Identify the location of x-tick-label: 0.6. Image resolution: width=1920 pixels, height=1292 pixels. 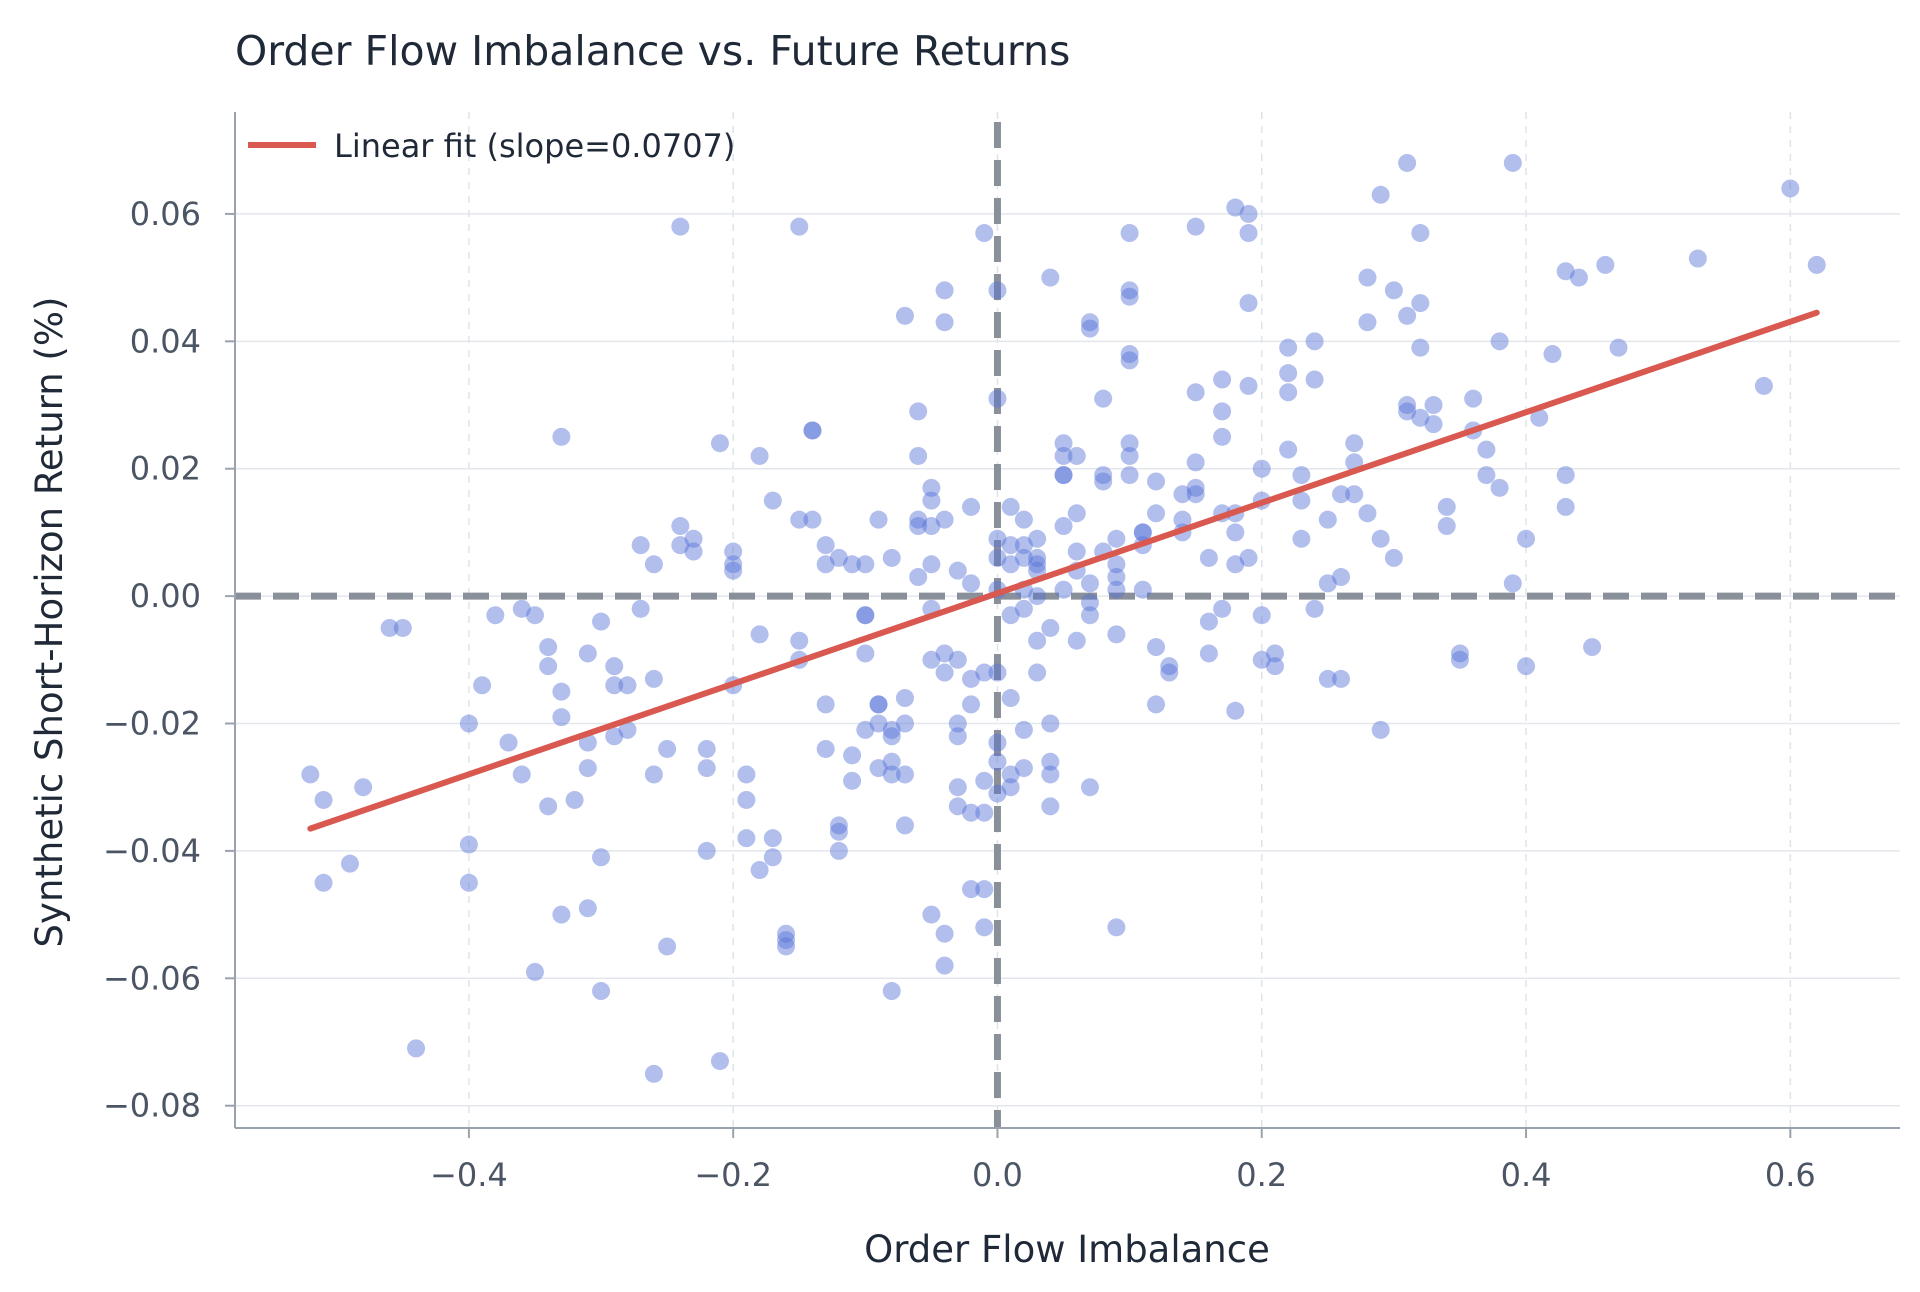
(1790, 1175).